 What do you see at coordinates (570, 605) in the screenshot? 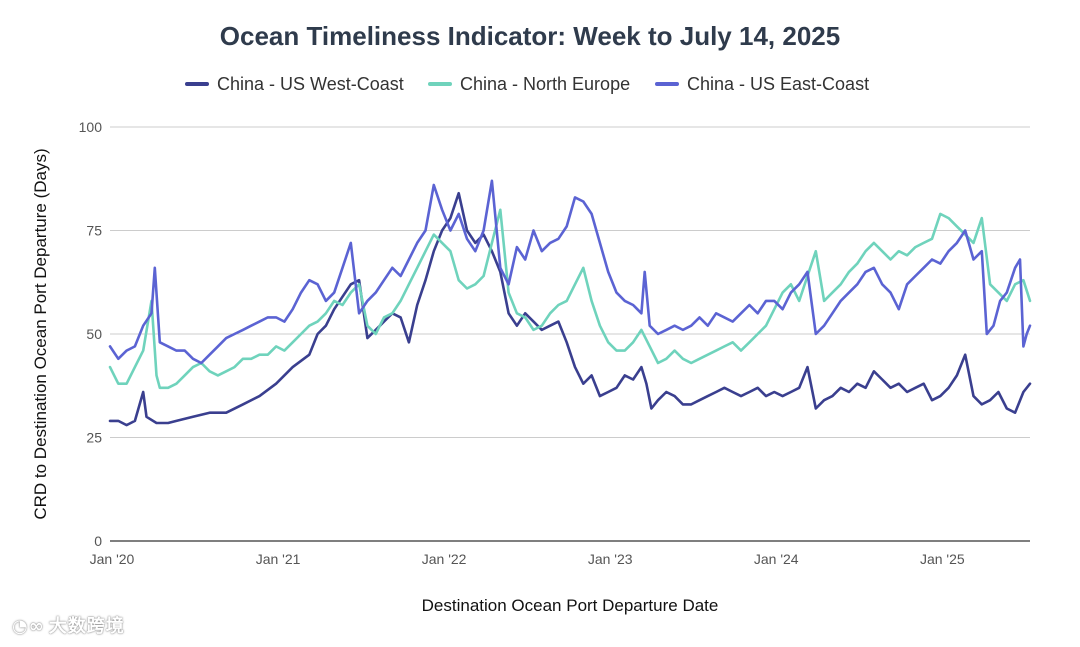
I see `x-axis-title: Destination Ocean Port Departure Date` at bounding box center [570, 605].